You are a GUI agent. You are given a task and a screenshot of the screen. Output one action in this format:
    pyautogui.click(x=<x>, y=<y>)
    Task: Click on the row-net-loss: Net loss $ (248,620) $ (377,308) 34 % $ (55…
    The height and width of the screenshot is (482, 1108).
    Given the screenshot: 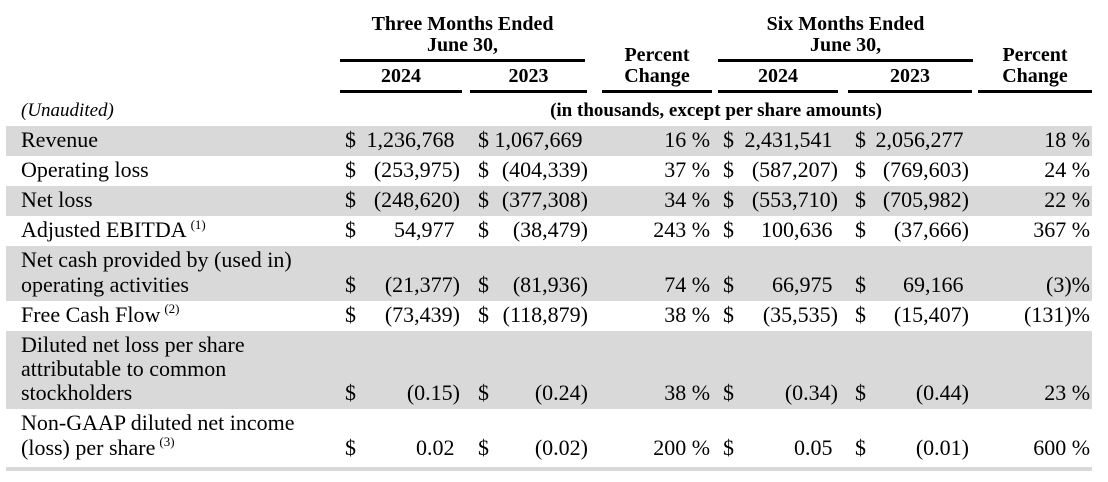 What is the action you would take?
    pyautogui.click(x=549, y=201)
    